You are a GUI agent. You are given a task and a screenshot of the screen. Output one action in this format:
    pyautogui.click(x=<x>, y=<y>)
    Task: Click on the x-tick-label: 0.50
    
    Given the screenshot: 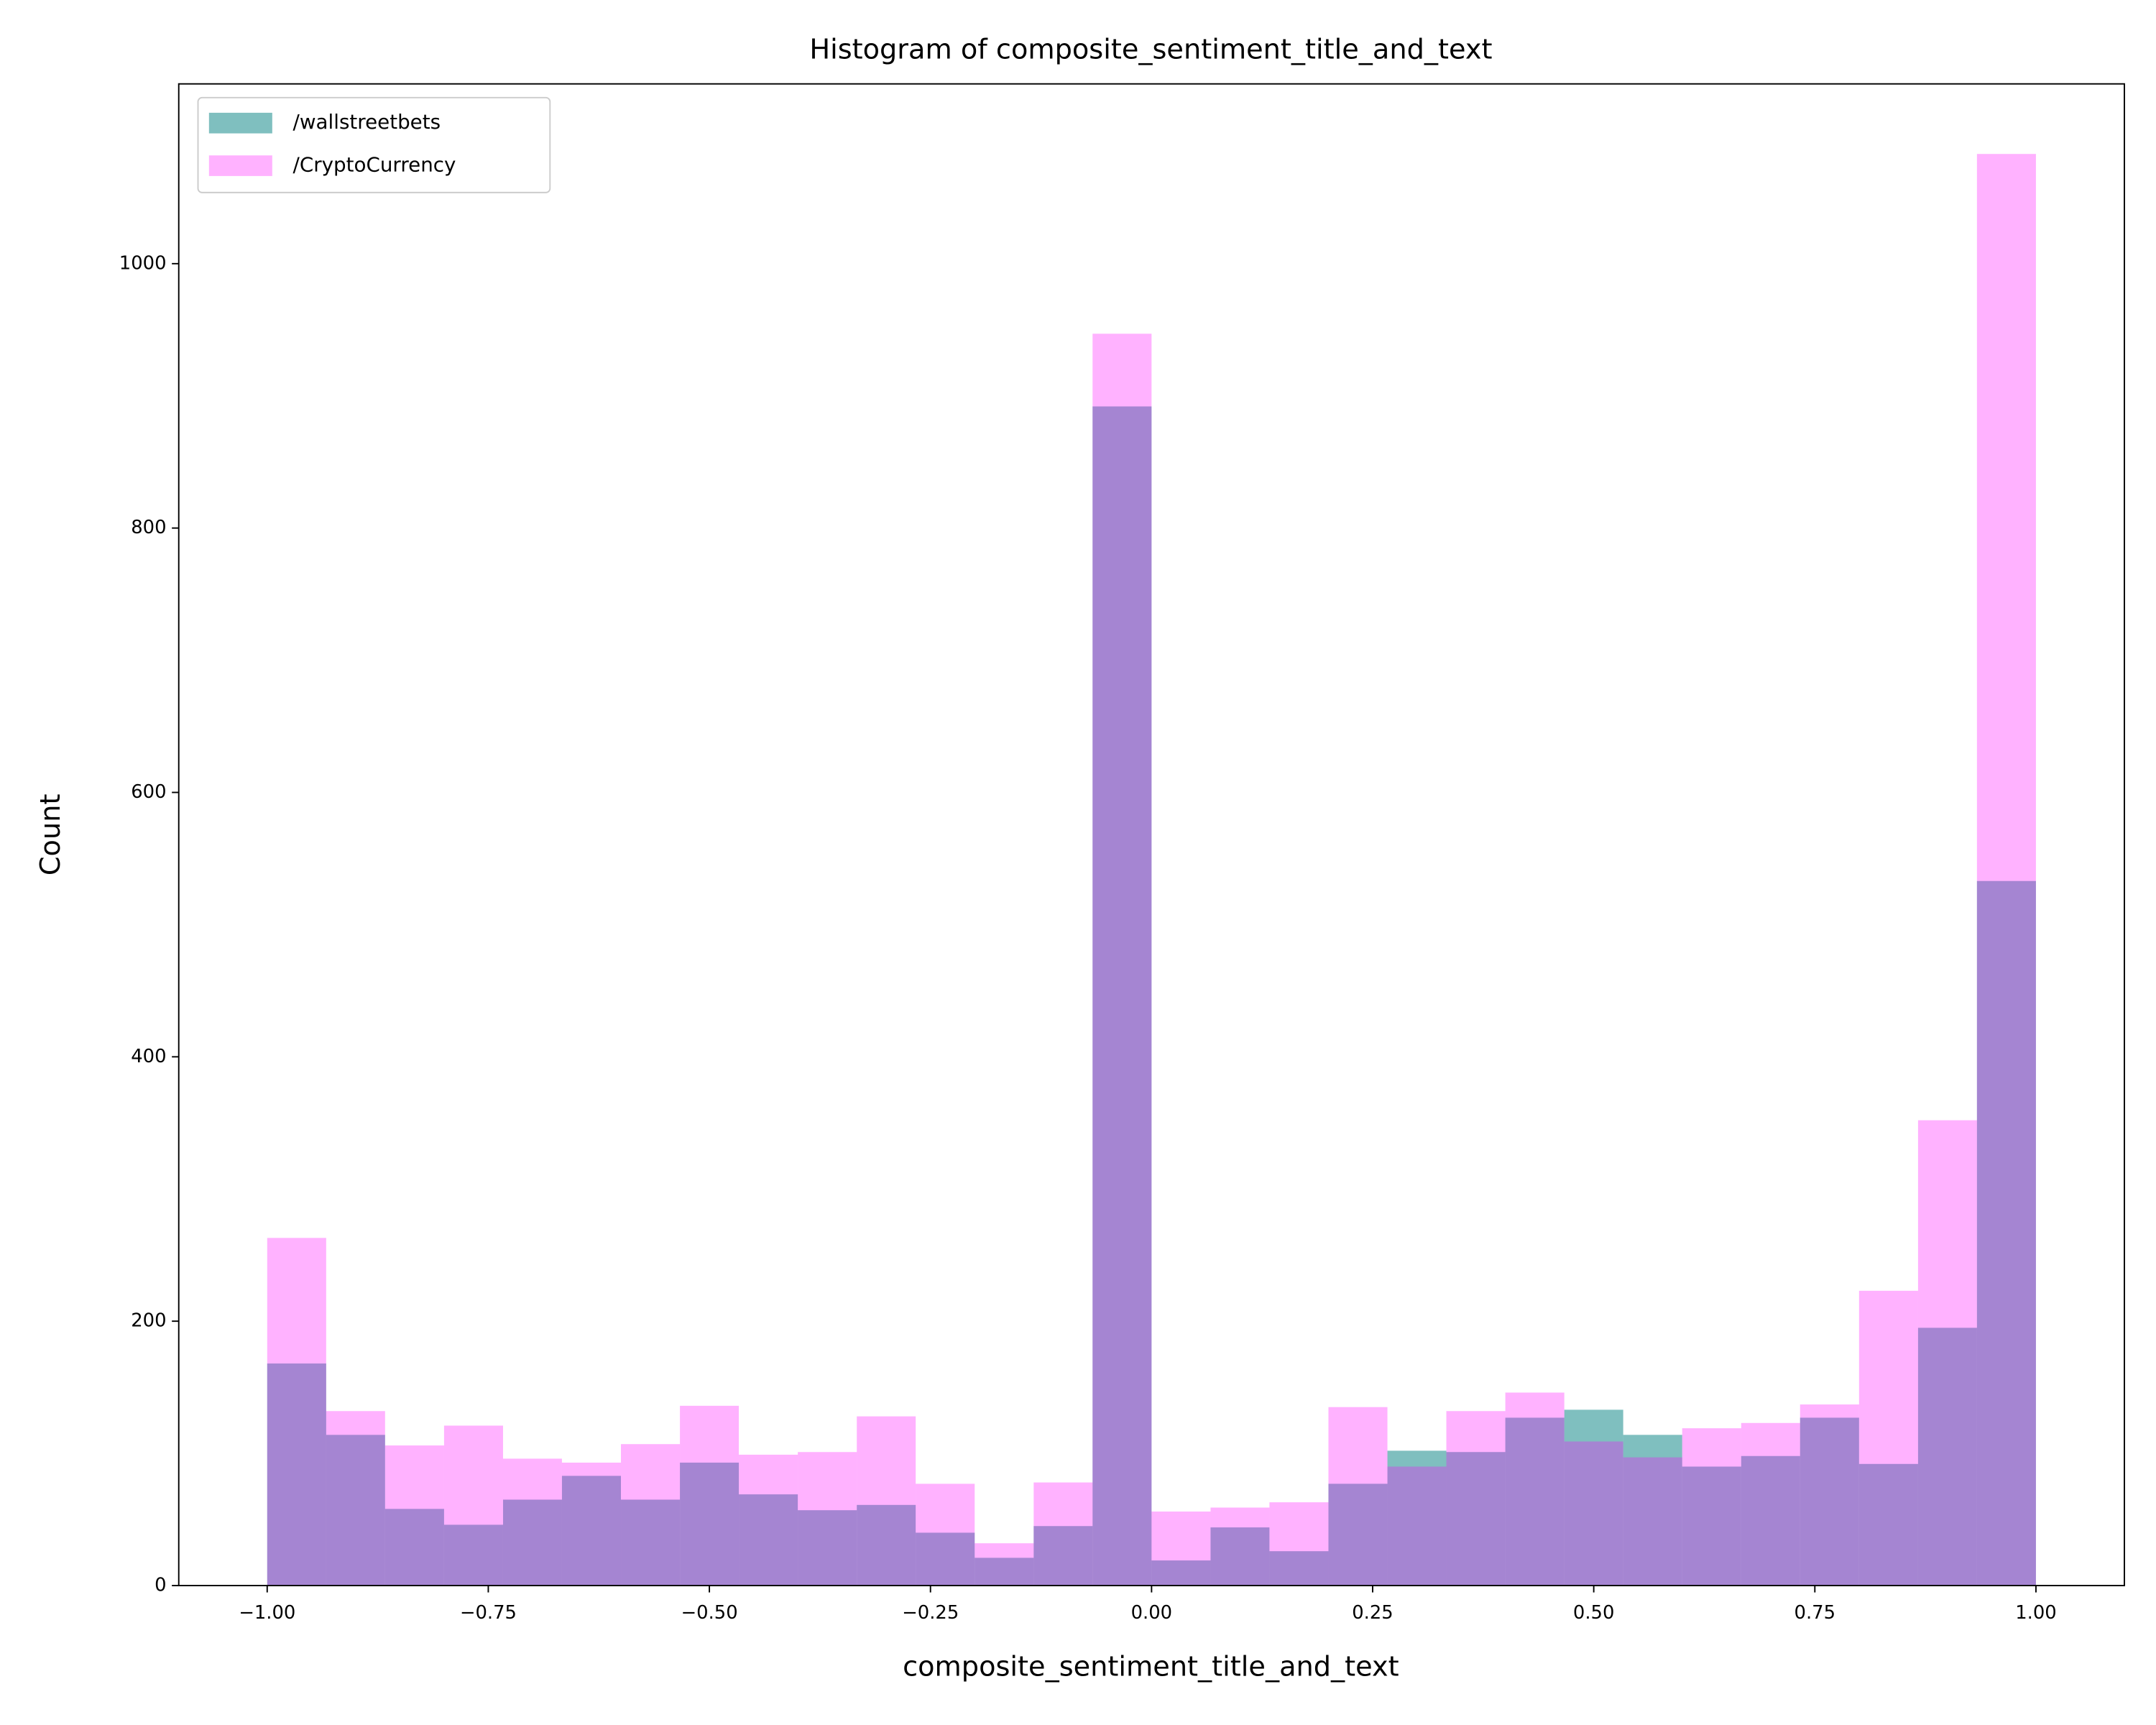 What is the action you would take?
    pyautogui.click(x=1593, y=1613)
    